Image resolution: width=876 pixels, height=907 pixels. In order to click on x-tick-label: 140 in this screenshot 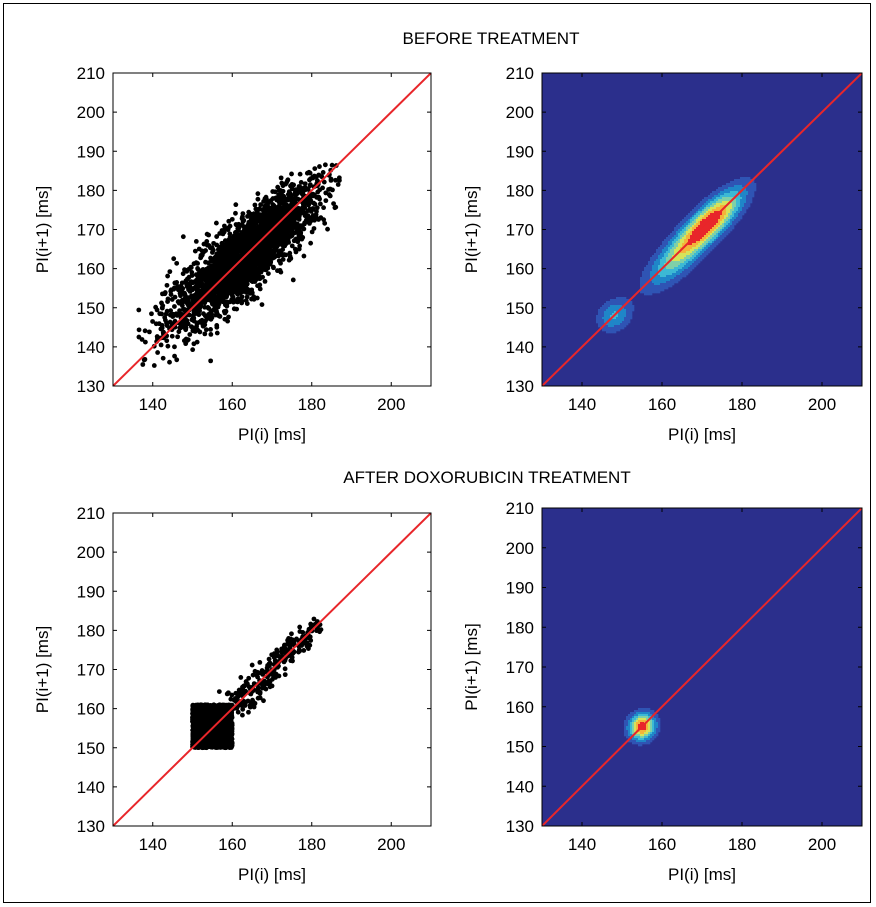, I will do `click(153, 404)`.